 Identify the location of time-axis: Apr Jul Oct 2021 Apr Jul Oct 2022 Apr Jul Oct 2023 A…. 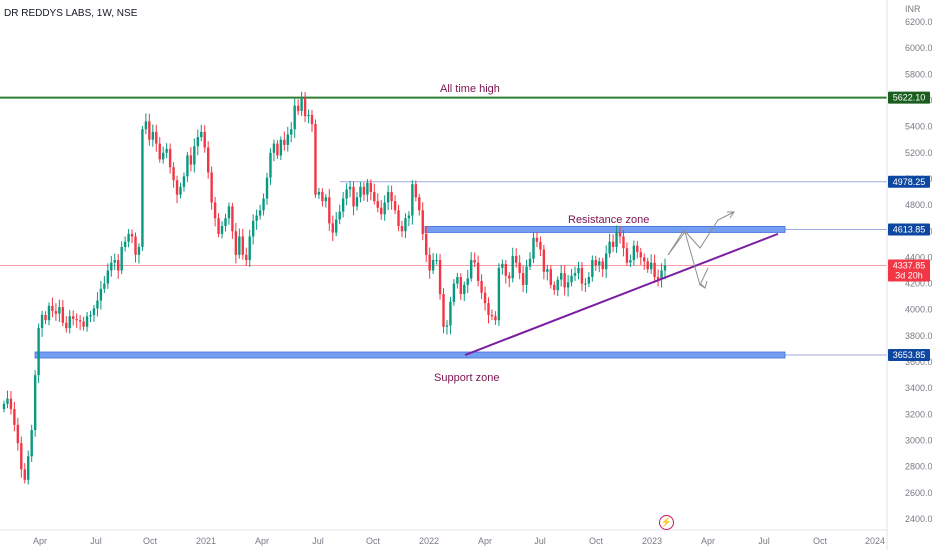
(459, 541).